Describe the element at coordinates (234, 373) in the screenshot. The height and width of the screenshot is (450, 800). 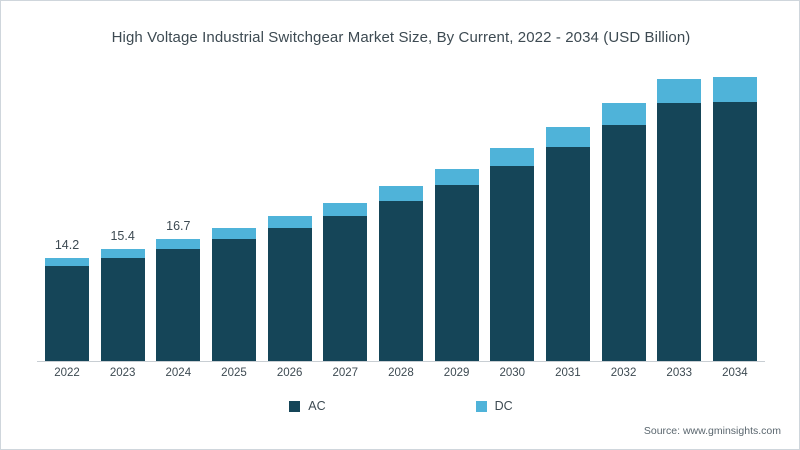
I see `x-axis-tick-label: 2025` at that location.